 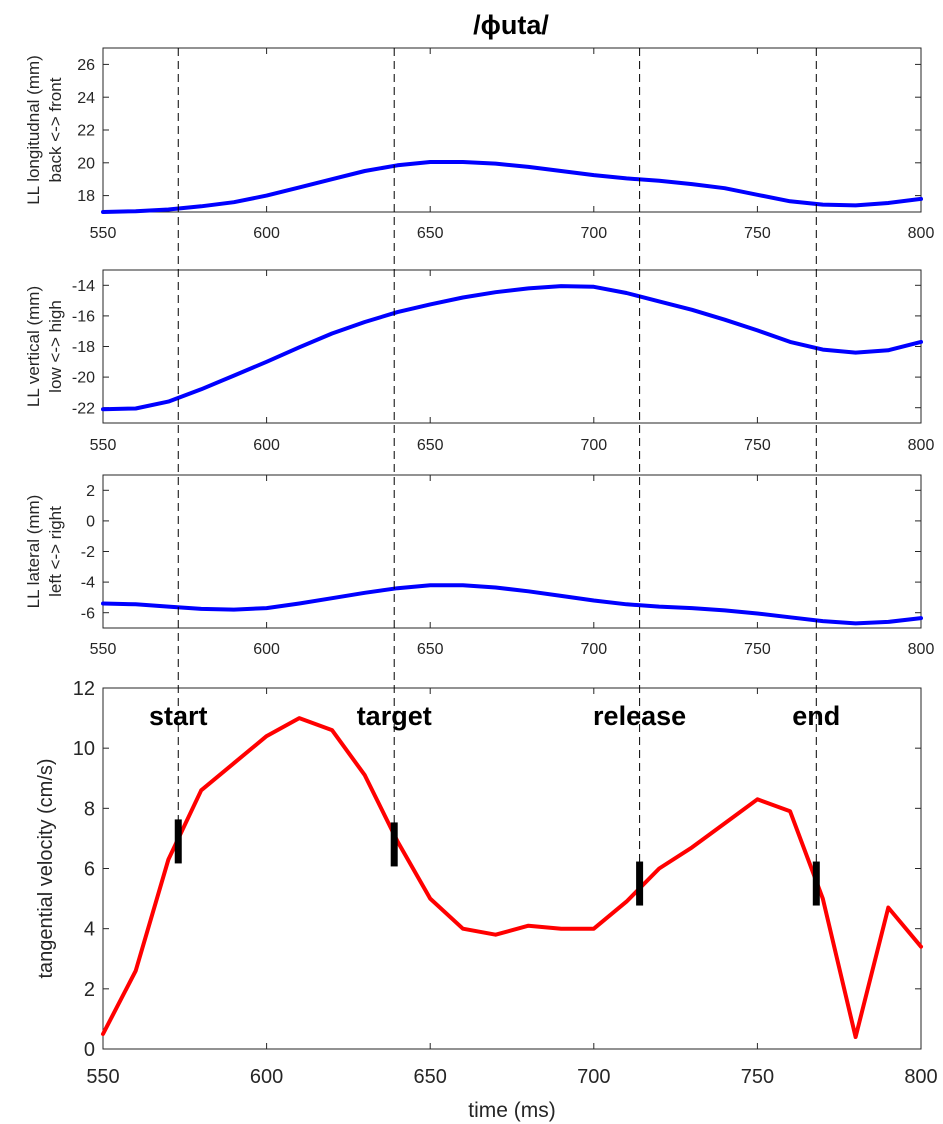 I want to click on x-axis-label: time (ms), so click(x=512, y=1110).